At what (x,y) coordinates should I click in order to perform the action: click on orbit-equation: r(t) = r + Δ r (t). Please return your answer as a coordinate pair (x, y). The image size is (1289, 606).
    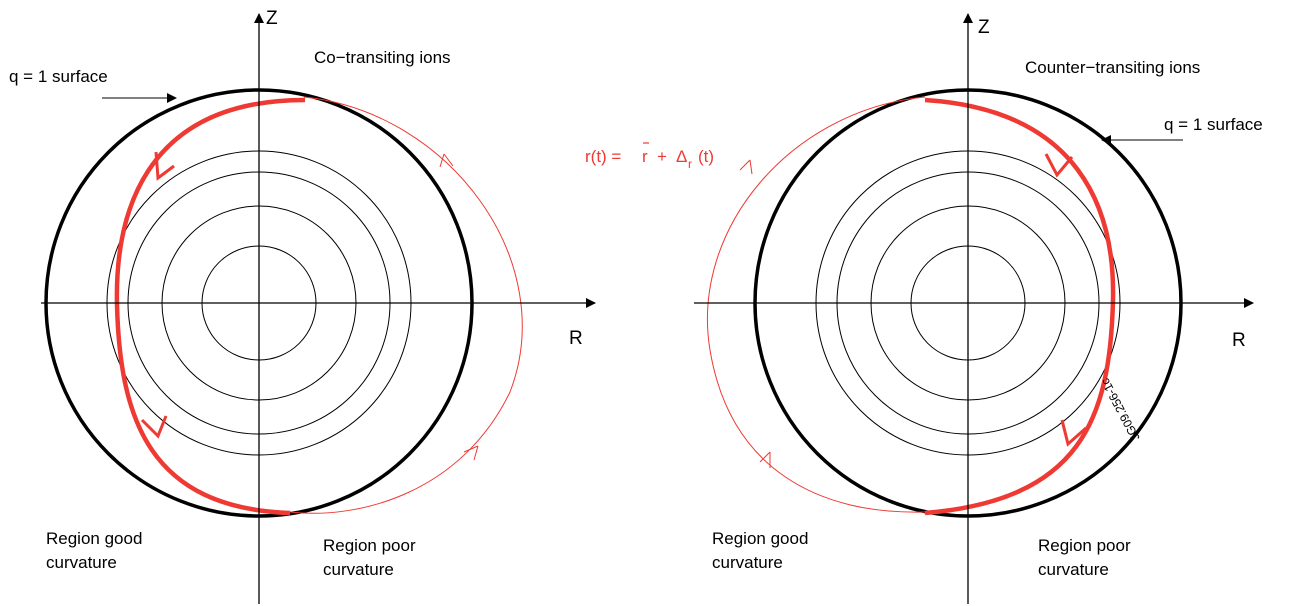
    Looking at the image, I should click on (649, 156).